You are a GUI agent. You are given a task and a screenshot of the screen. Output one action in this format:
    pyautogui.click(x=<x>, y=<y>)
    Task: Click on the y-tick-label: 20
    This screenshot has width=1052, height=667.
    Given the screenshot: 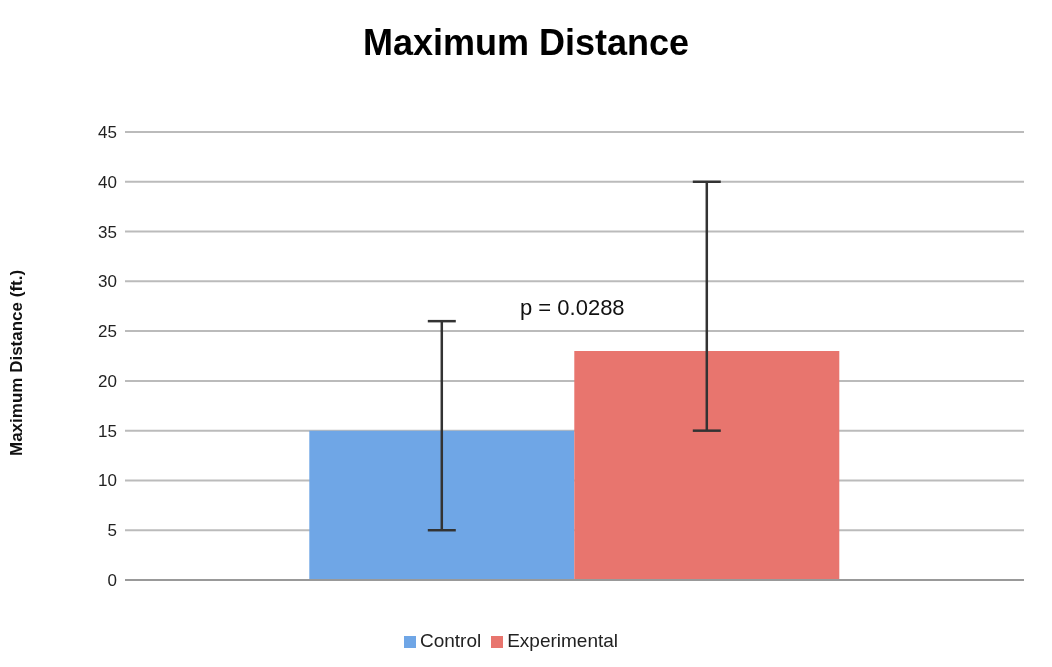 What is the action you would take?
    pyautogui.click(x=107, y=381)
    